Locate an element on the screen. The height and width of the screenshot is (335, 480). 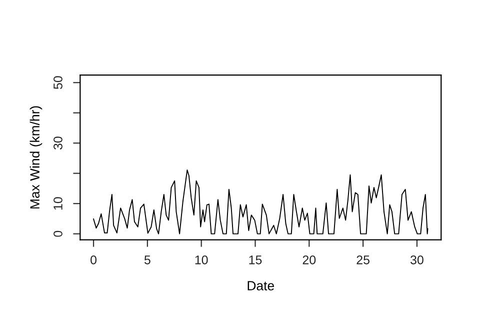
x-tick-label: 20 is located at coordinates (309, 259).